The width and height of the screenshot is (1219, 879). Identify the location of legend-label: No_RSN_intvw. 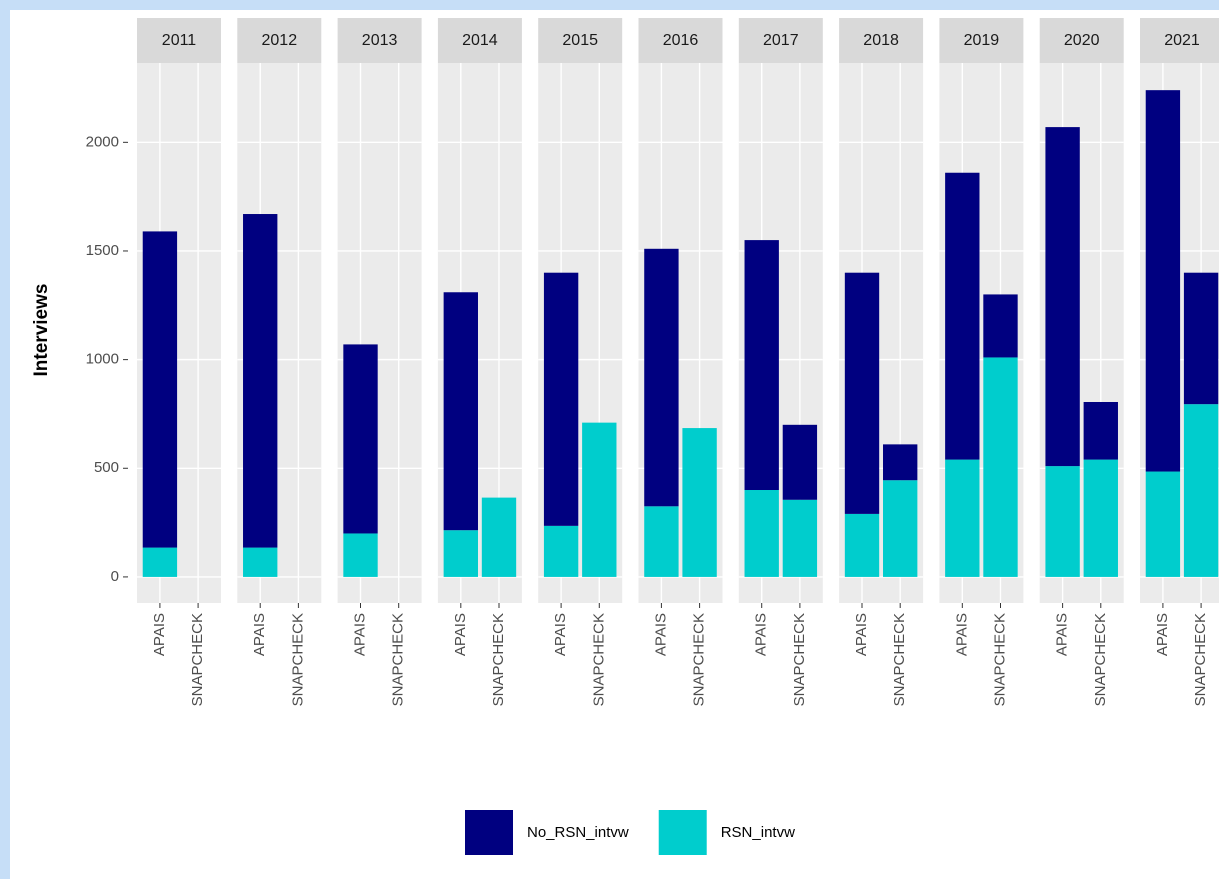
(578, 832).